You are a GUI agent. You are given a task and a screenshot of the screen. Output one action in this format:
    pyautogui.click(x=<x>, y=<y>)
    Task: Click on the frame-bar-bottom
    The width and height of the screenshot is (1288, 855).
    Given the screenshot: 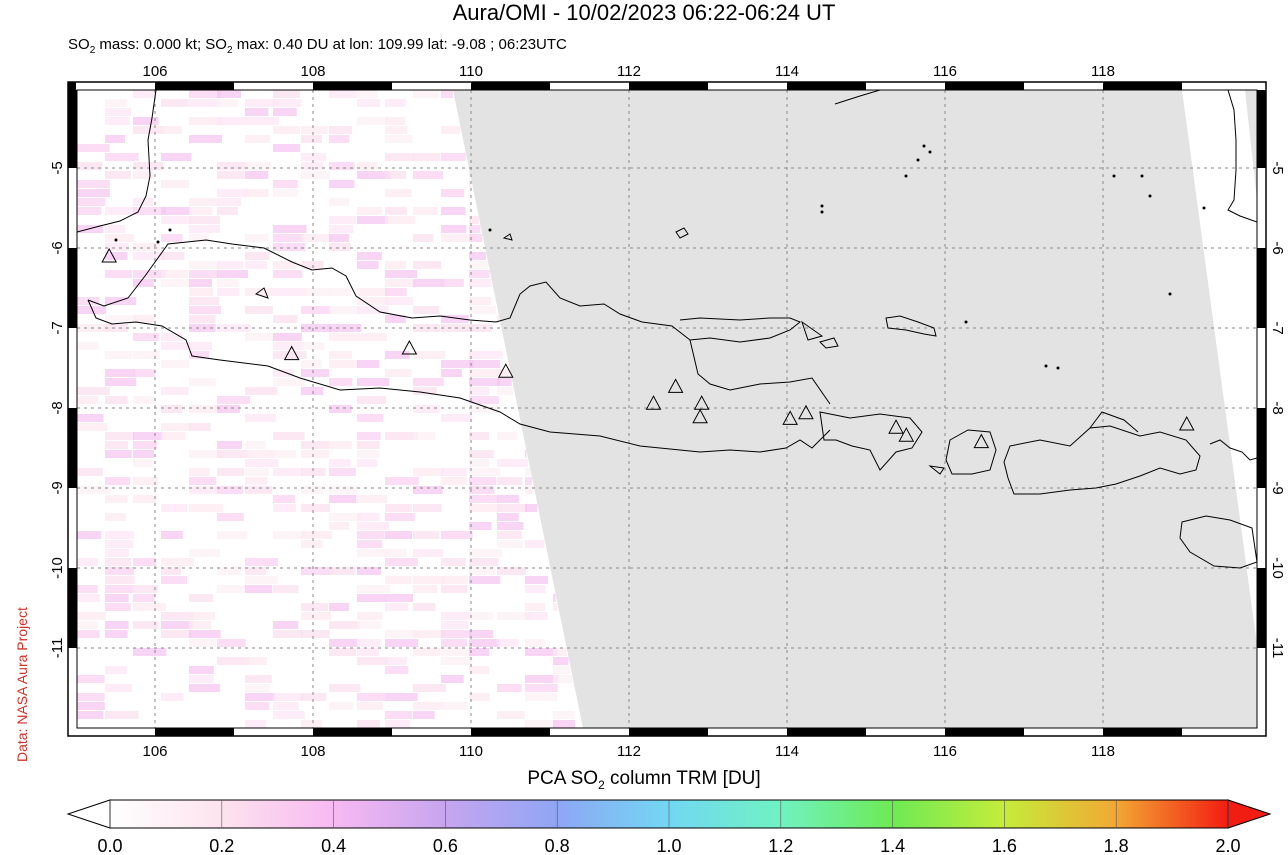 What is the action you would take?
    pyautogui.click(x=1142, y=732)
    